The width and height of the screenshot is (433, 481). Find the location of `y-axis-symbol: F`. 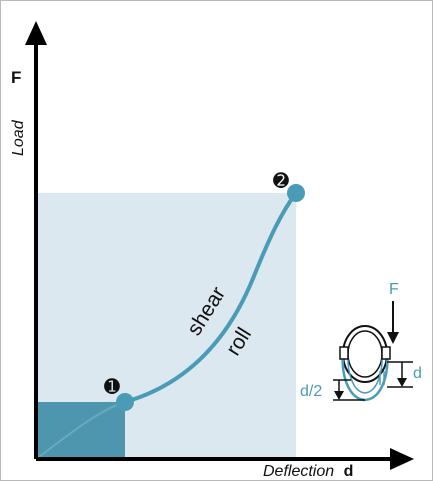

y-axis-symbol: F is located at coordinates (16, 77).